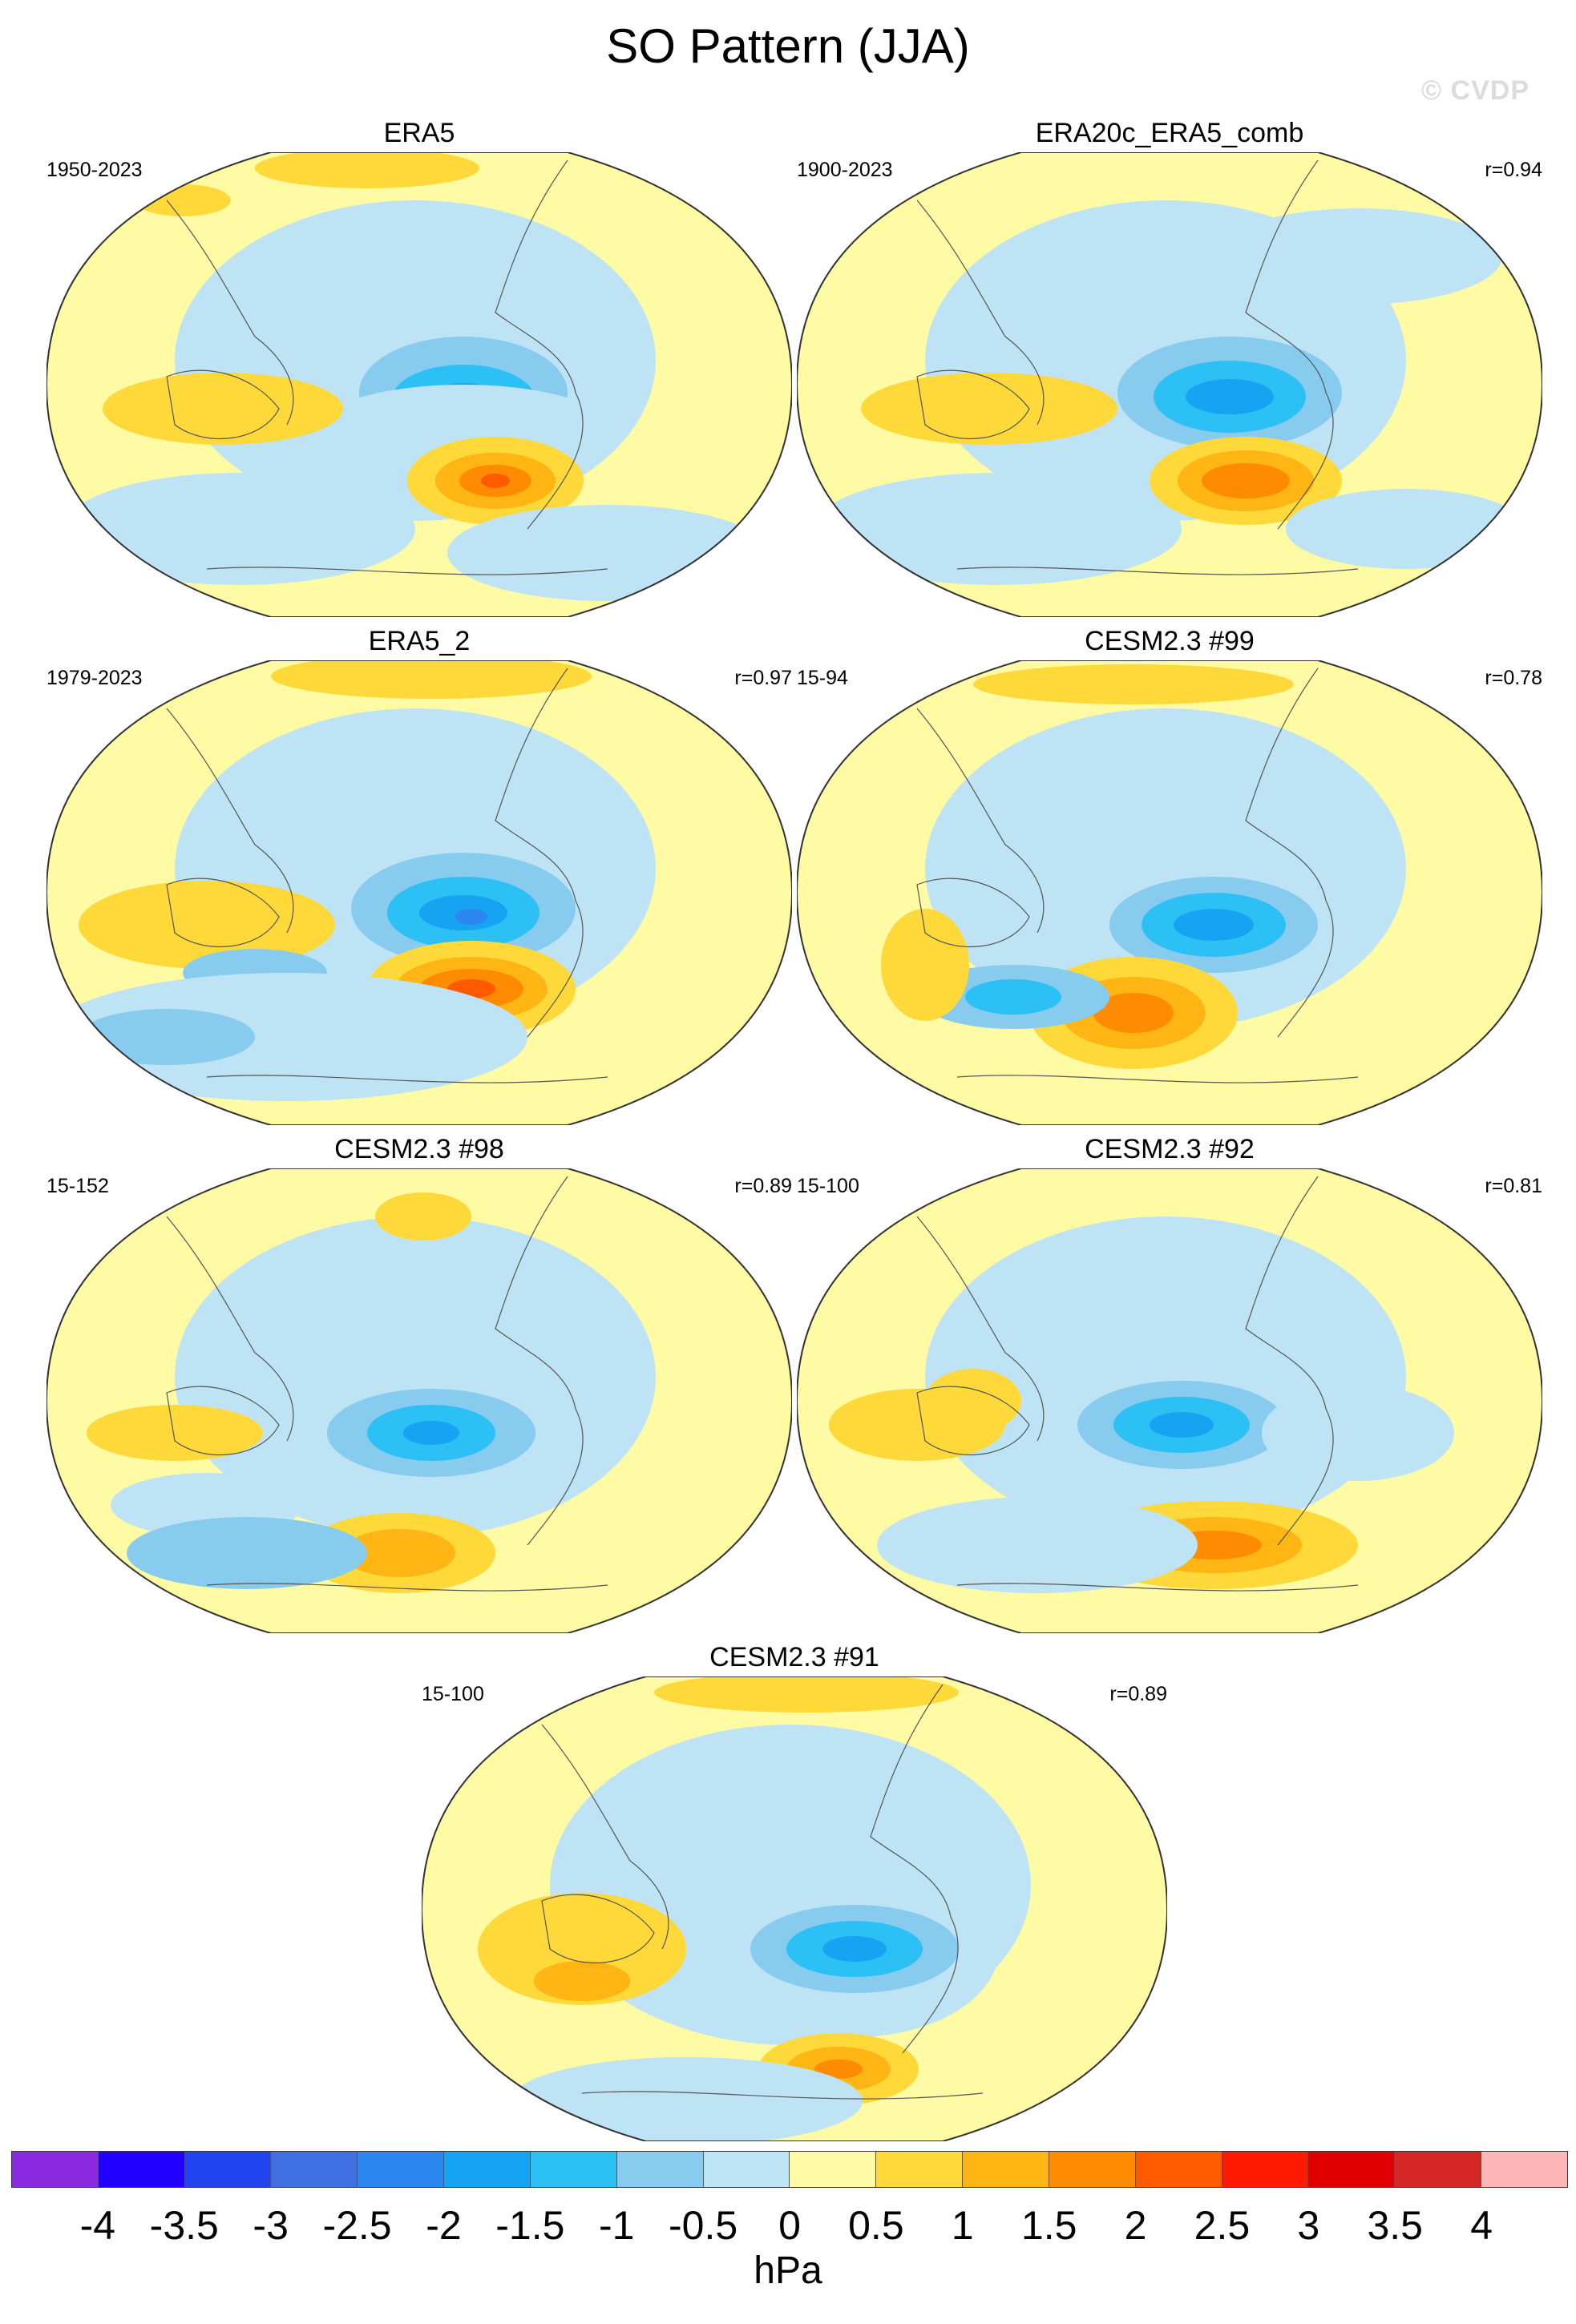 Image resolution: width=1576 pixels, height=2324 pixels. What do you see at coordinates (1048, 2225) in the screenshot?
I see `colorbar-tick-label: 1.5` at bounding box center [1048, 2225].